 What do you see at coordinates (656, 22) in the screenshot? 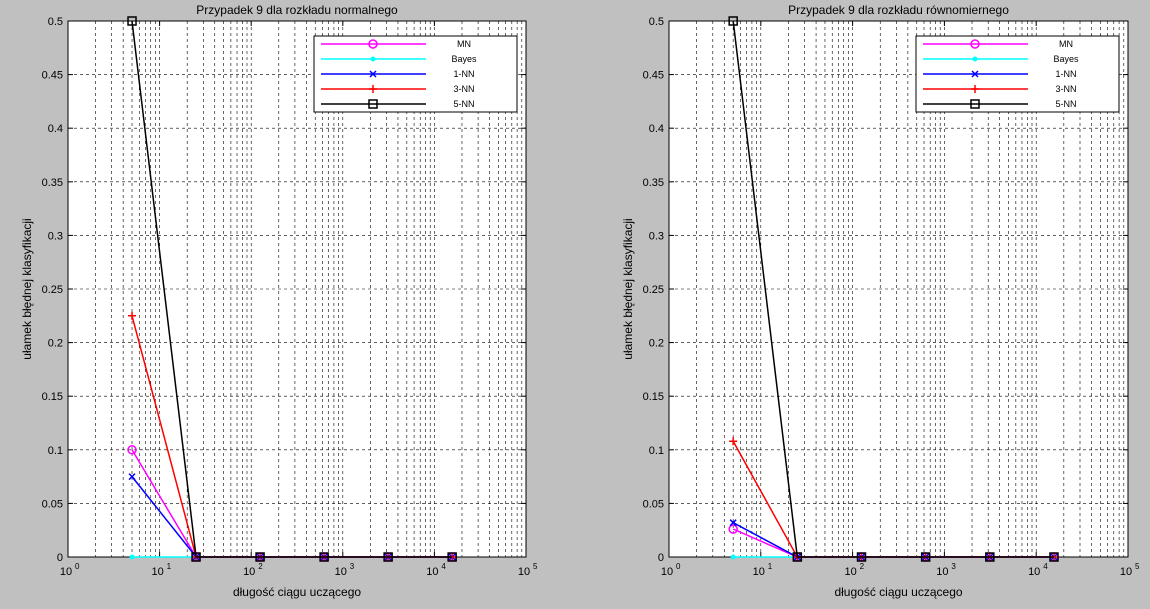
I see `y-tick-label: 0.5` at bounding box center [656, 22].